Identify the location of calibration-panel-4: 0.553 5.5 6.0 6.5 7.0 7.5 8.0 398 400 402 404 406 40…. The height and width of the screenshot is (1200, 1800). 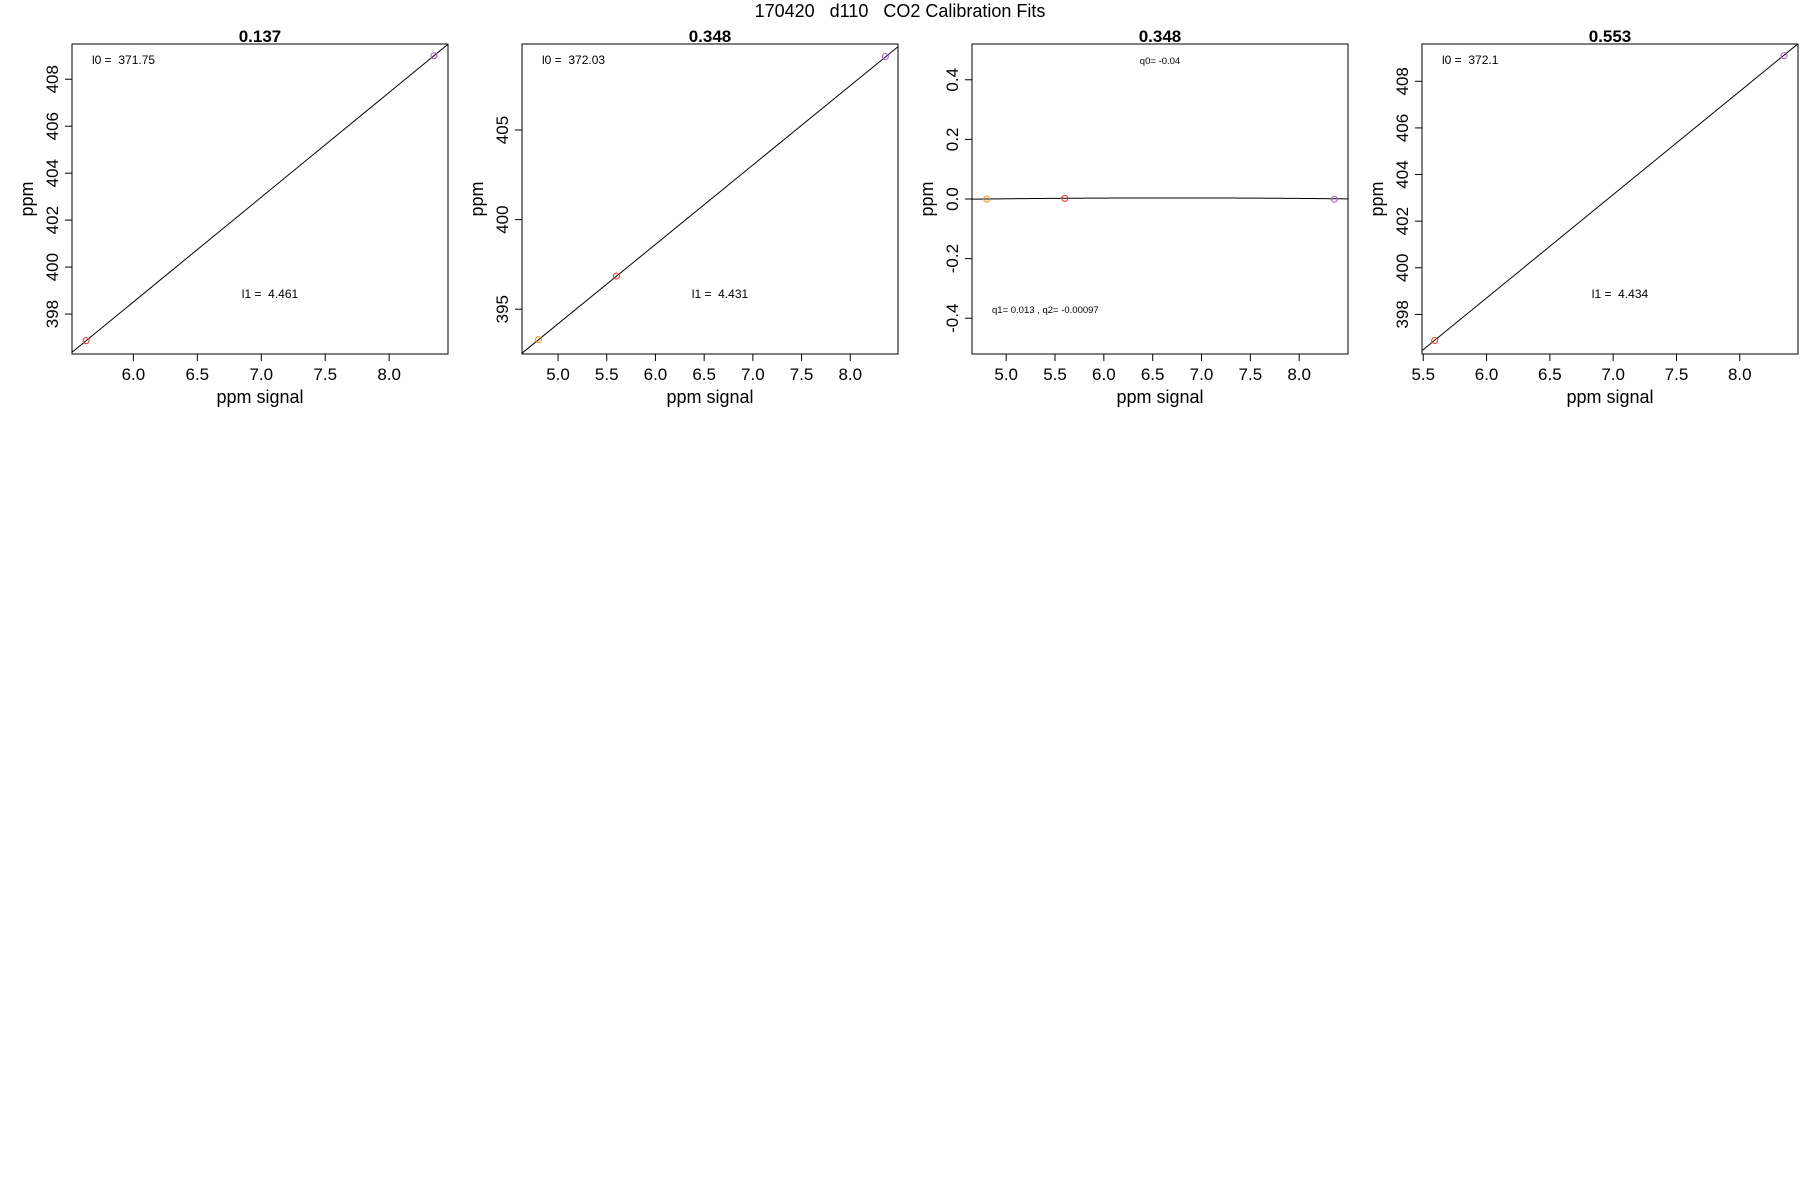
(1583, 217).